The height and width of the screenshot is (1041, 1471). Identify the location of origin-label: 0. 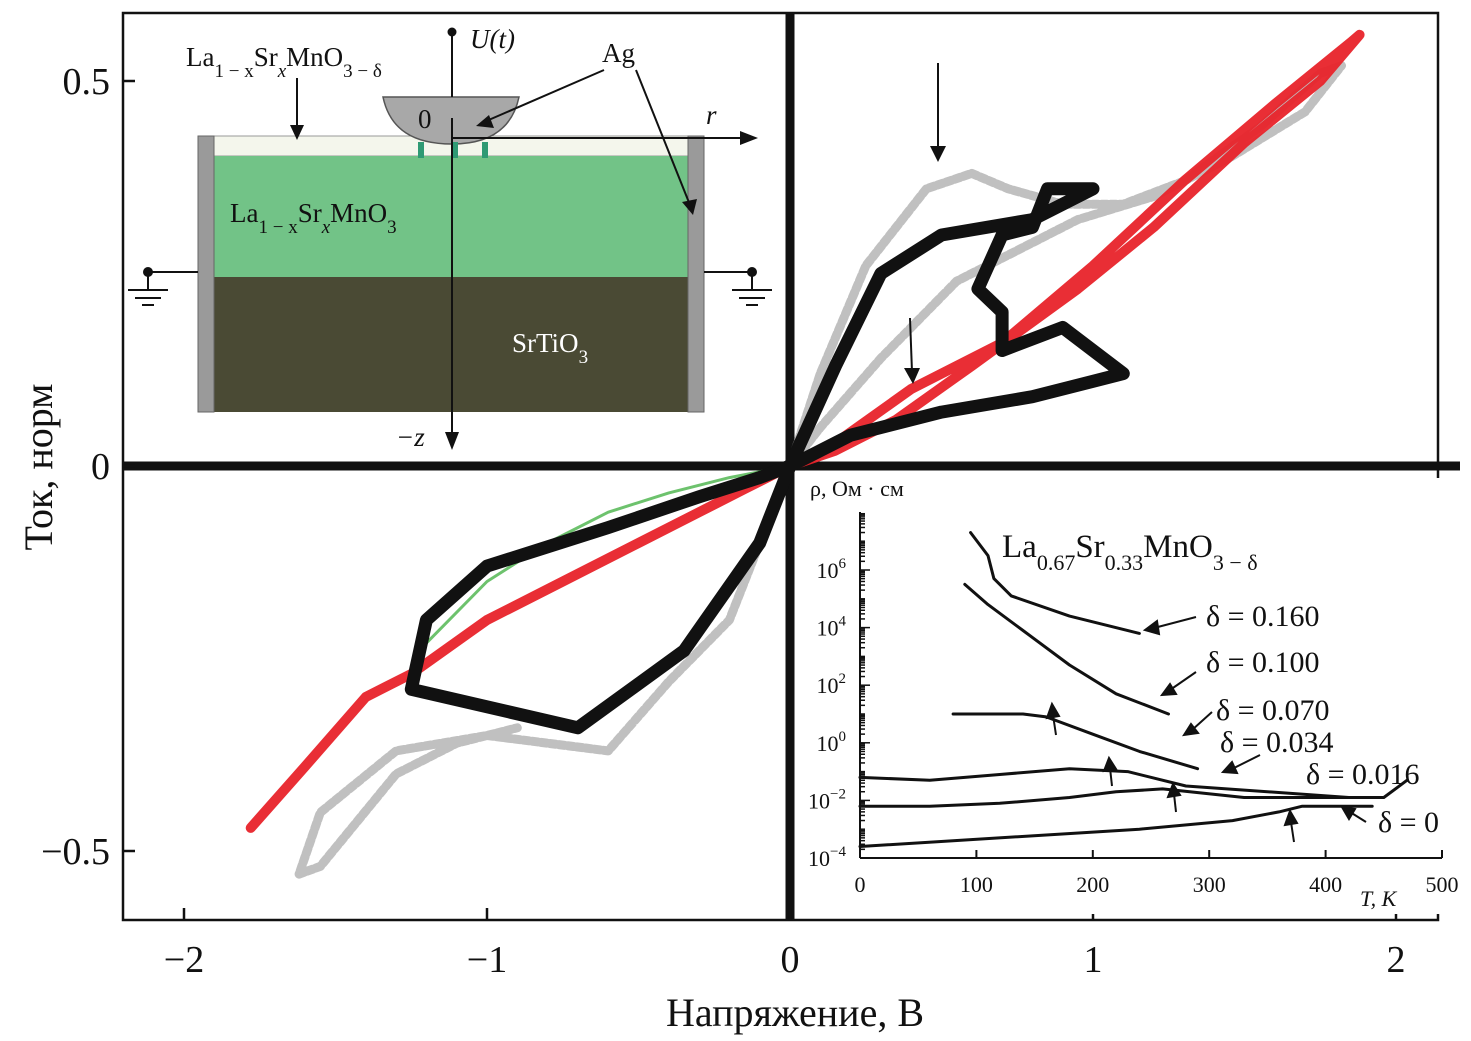
(425, 119).